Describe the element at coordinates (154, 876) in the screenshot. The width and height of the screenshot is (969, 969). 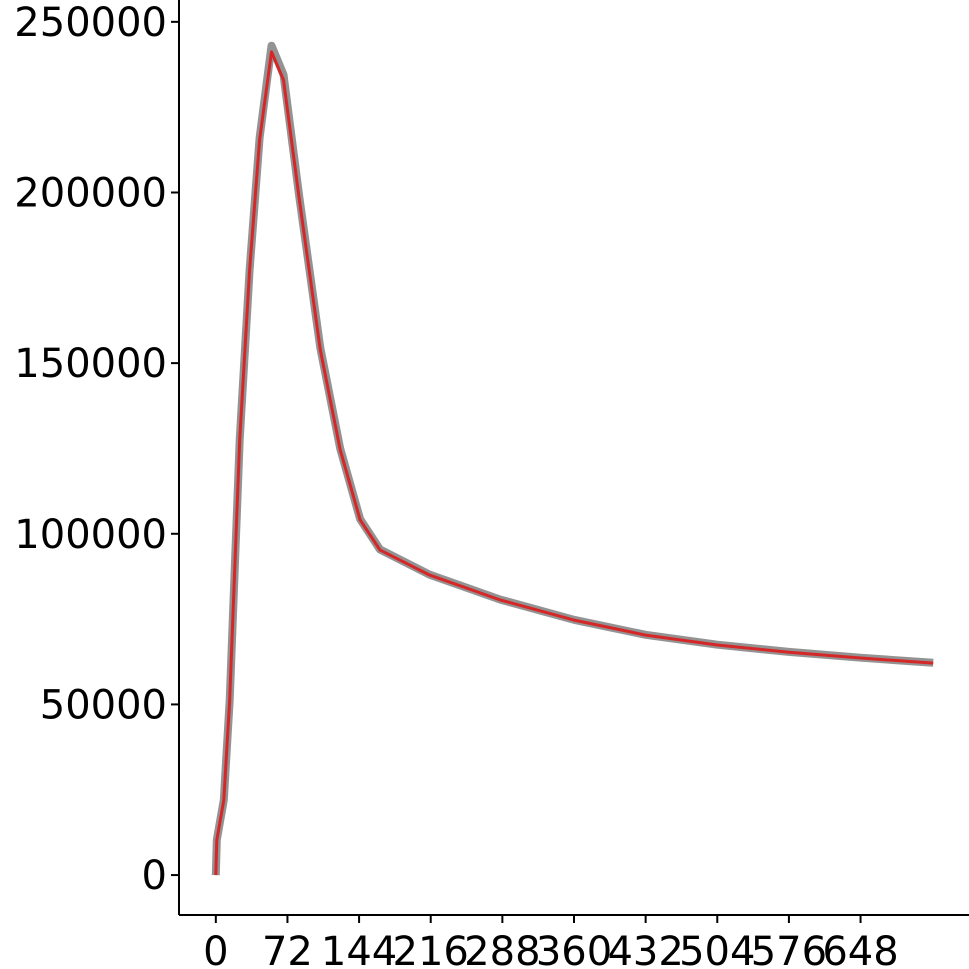
I see `y-tick-label: 0` at that location.